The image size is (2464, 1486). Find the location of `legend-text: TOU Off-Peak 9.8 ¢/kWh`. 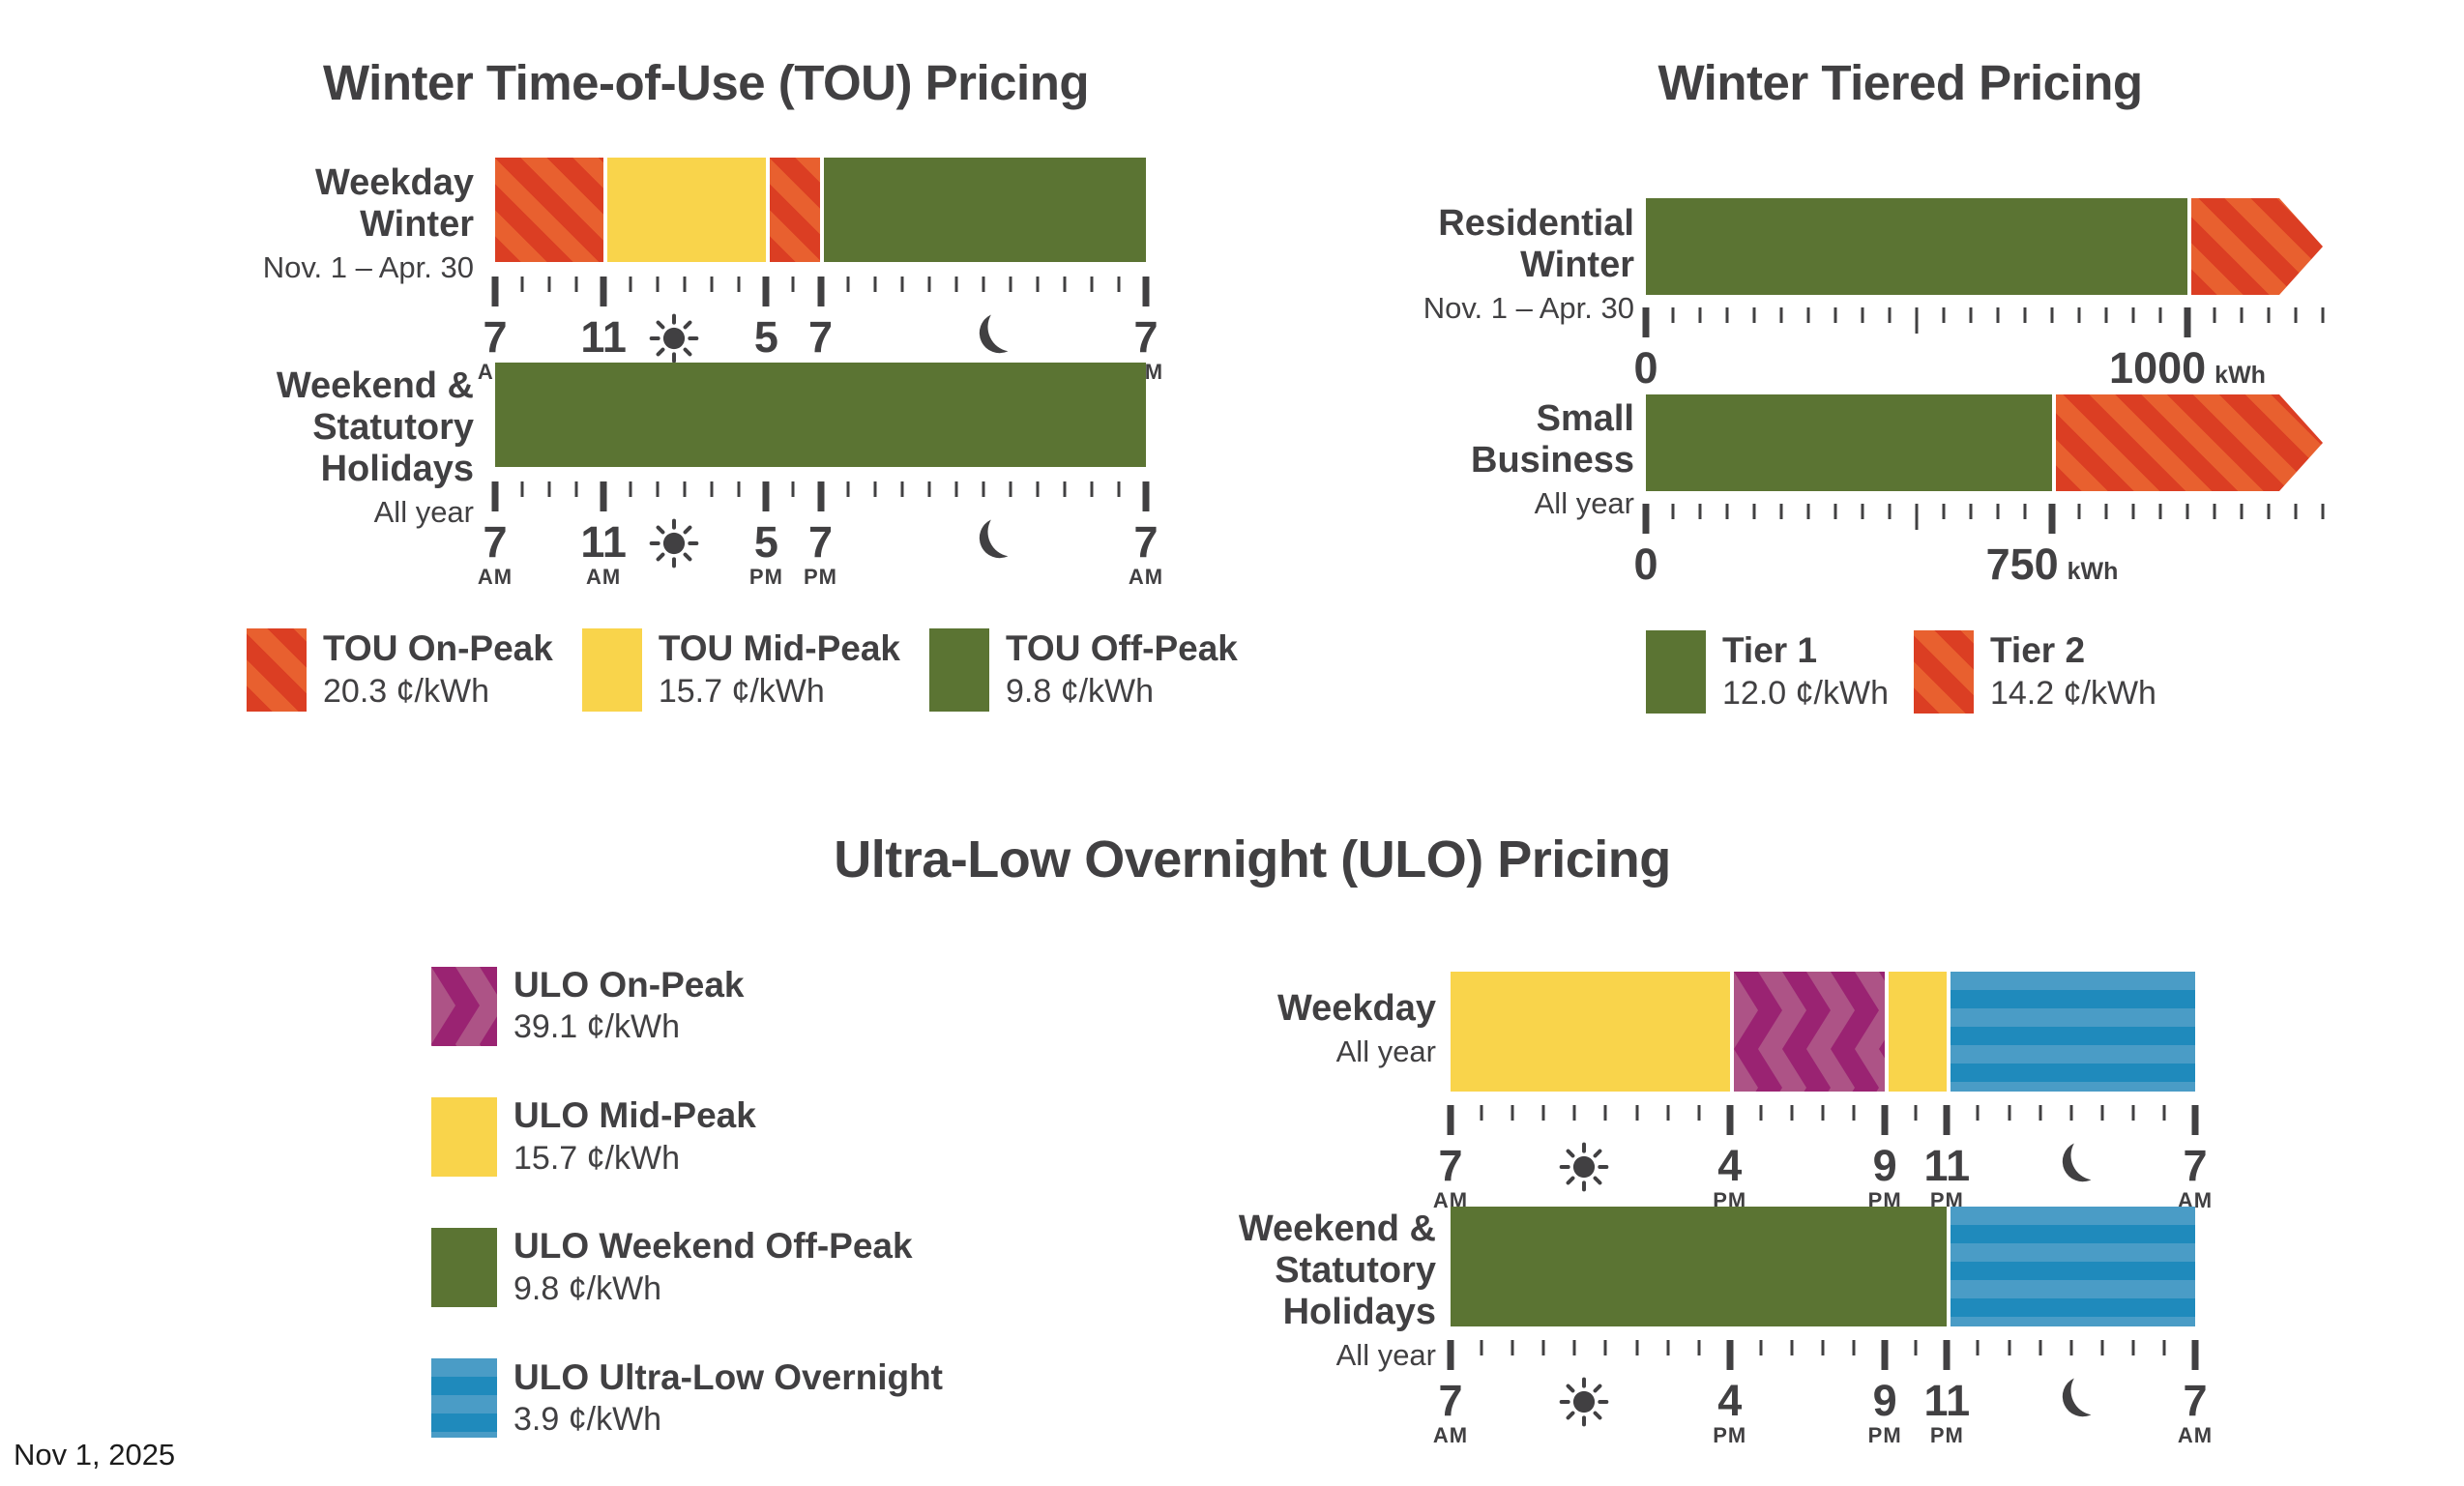

legend-text: TOU Off-Peak 9.8 ¢/kWh is located at coordinates (1122, 669).